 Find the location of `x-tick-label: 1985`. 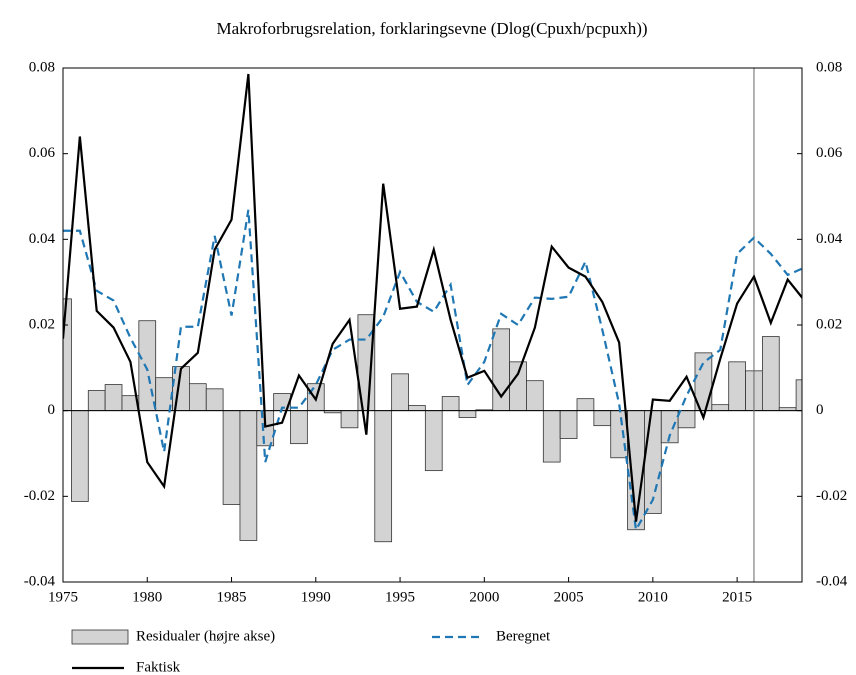

x-tick-label: 1985 is located at coordinates (232, 597).